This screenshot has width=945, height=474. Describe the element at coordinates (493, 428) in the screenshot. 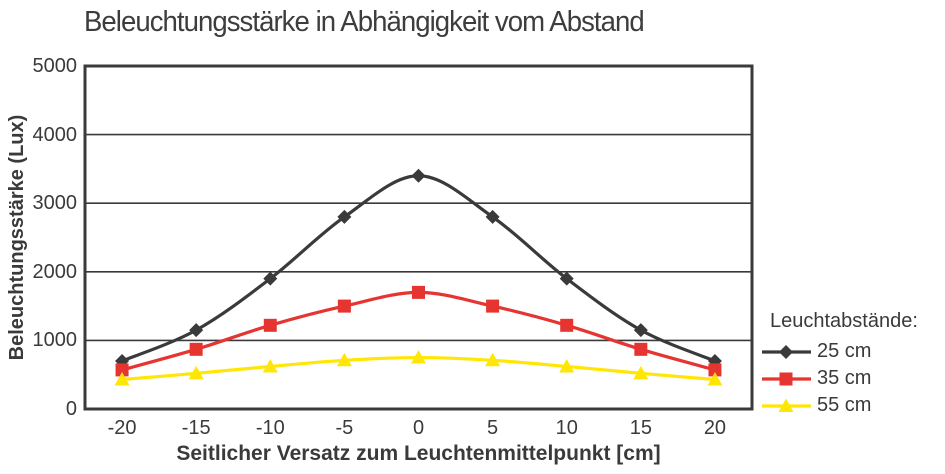

I see `x-tick-label: 5` at that location.